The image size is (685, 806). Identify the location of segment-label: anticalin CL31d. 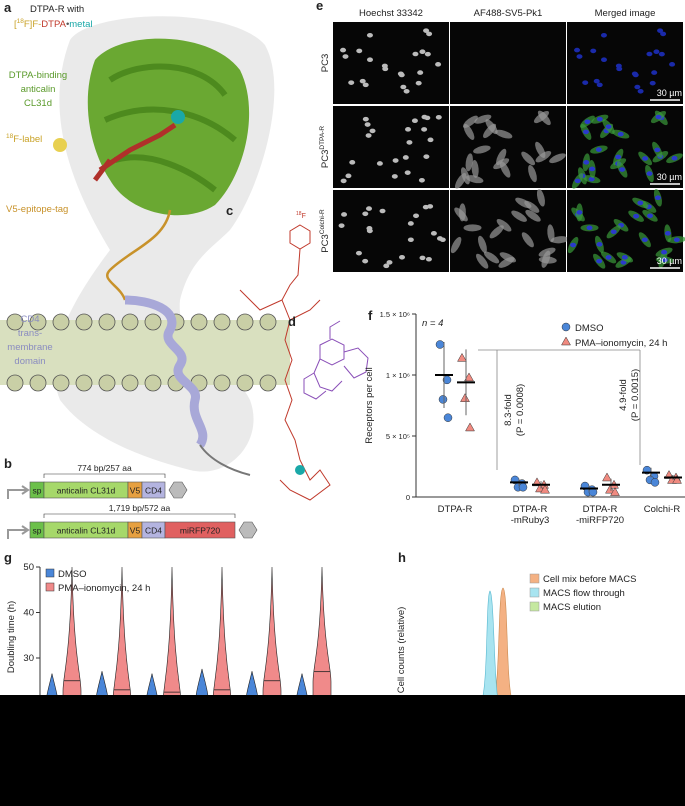
(86, 491).